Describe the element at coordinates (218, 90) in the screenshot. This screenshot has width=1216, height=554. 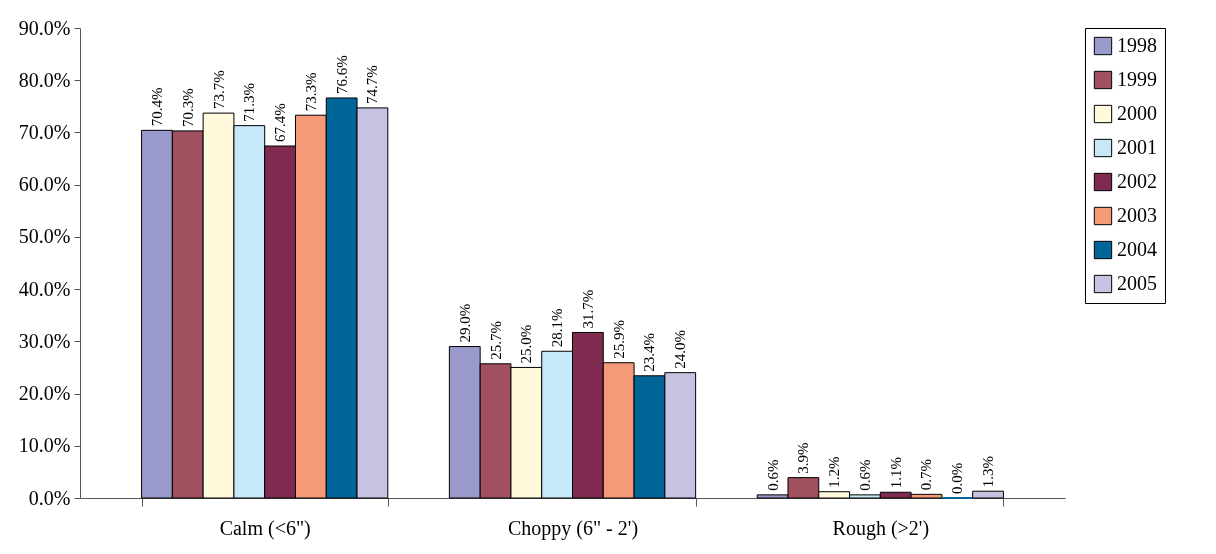
I see `data-label: 73.7%` at that location.